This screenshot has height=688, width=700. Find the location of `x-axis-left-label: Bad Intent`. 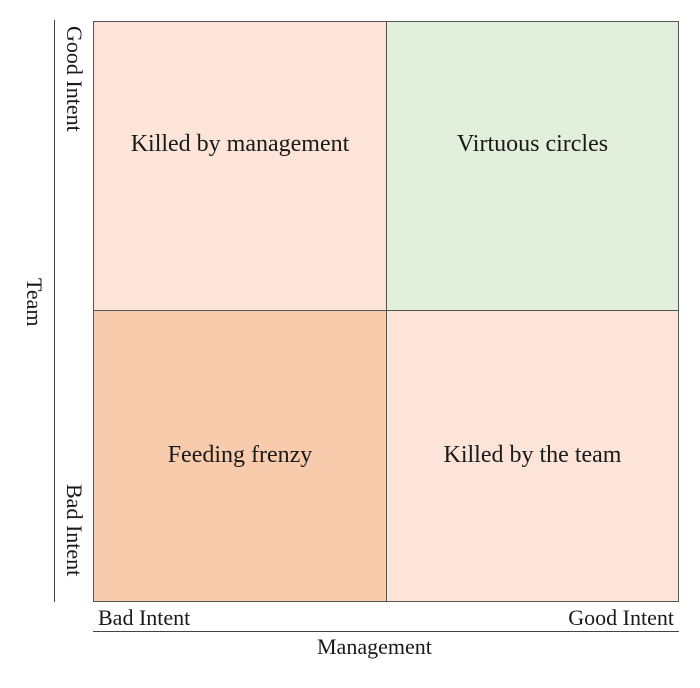

x-axis-left-label: Bad Intent is located at coordinates (144, 617).